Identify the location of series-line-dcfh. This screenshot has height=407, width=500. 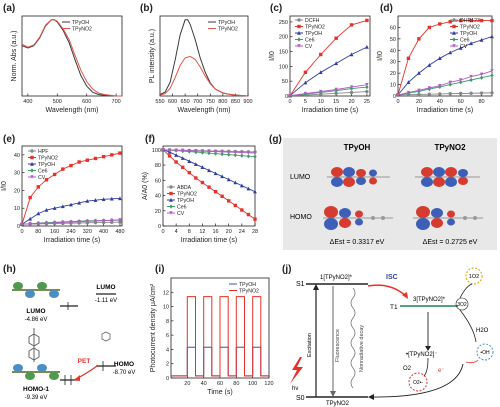
(328, 94).